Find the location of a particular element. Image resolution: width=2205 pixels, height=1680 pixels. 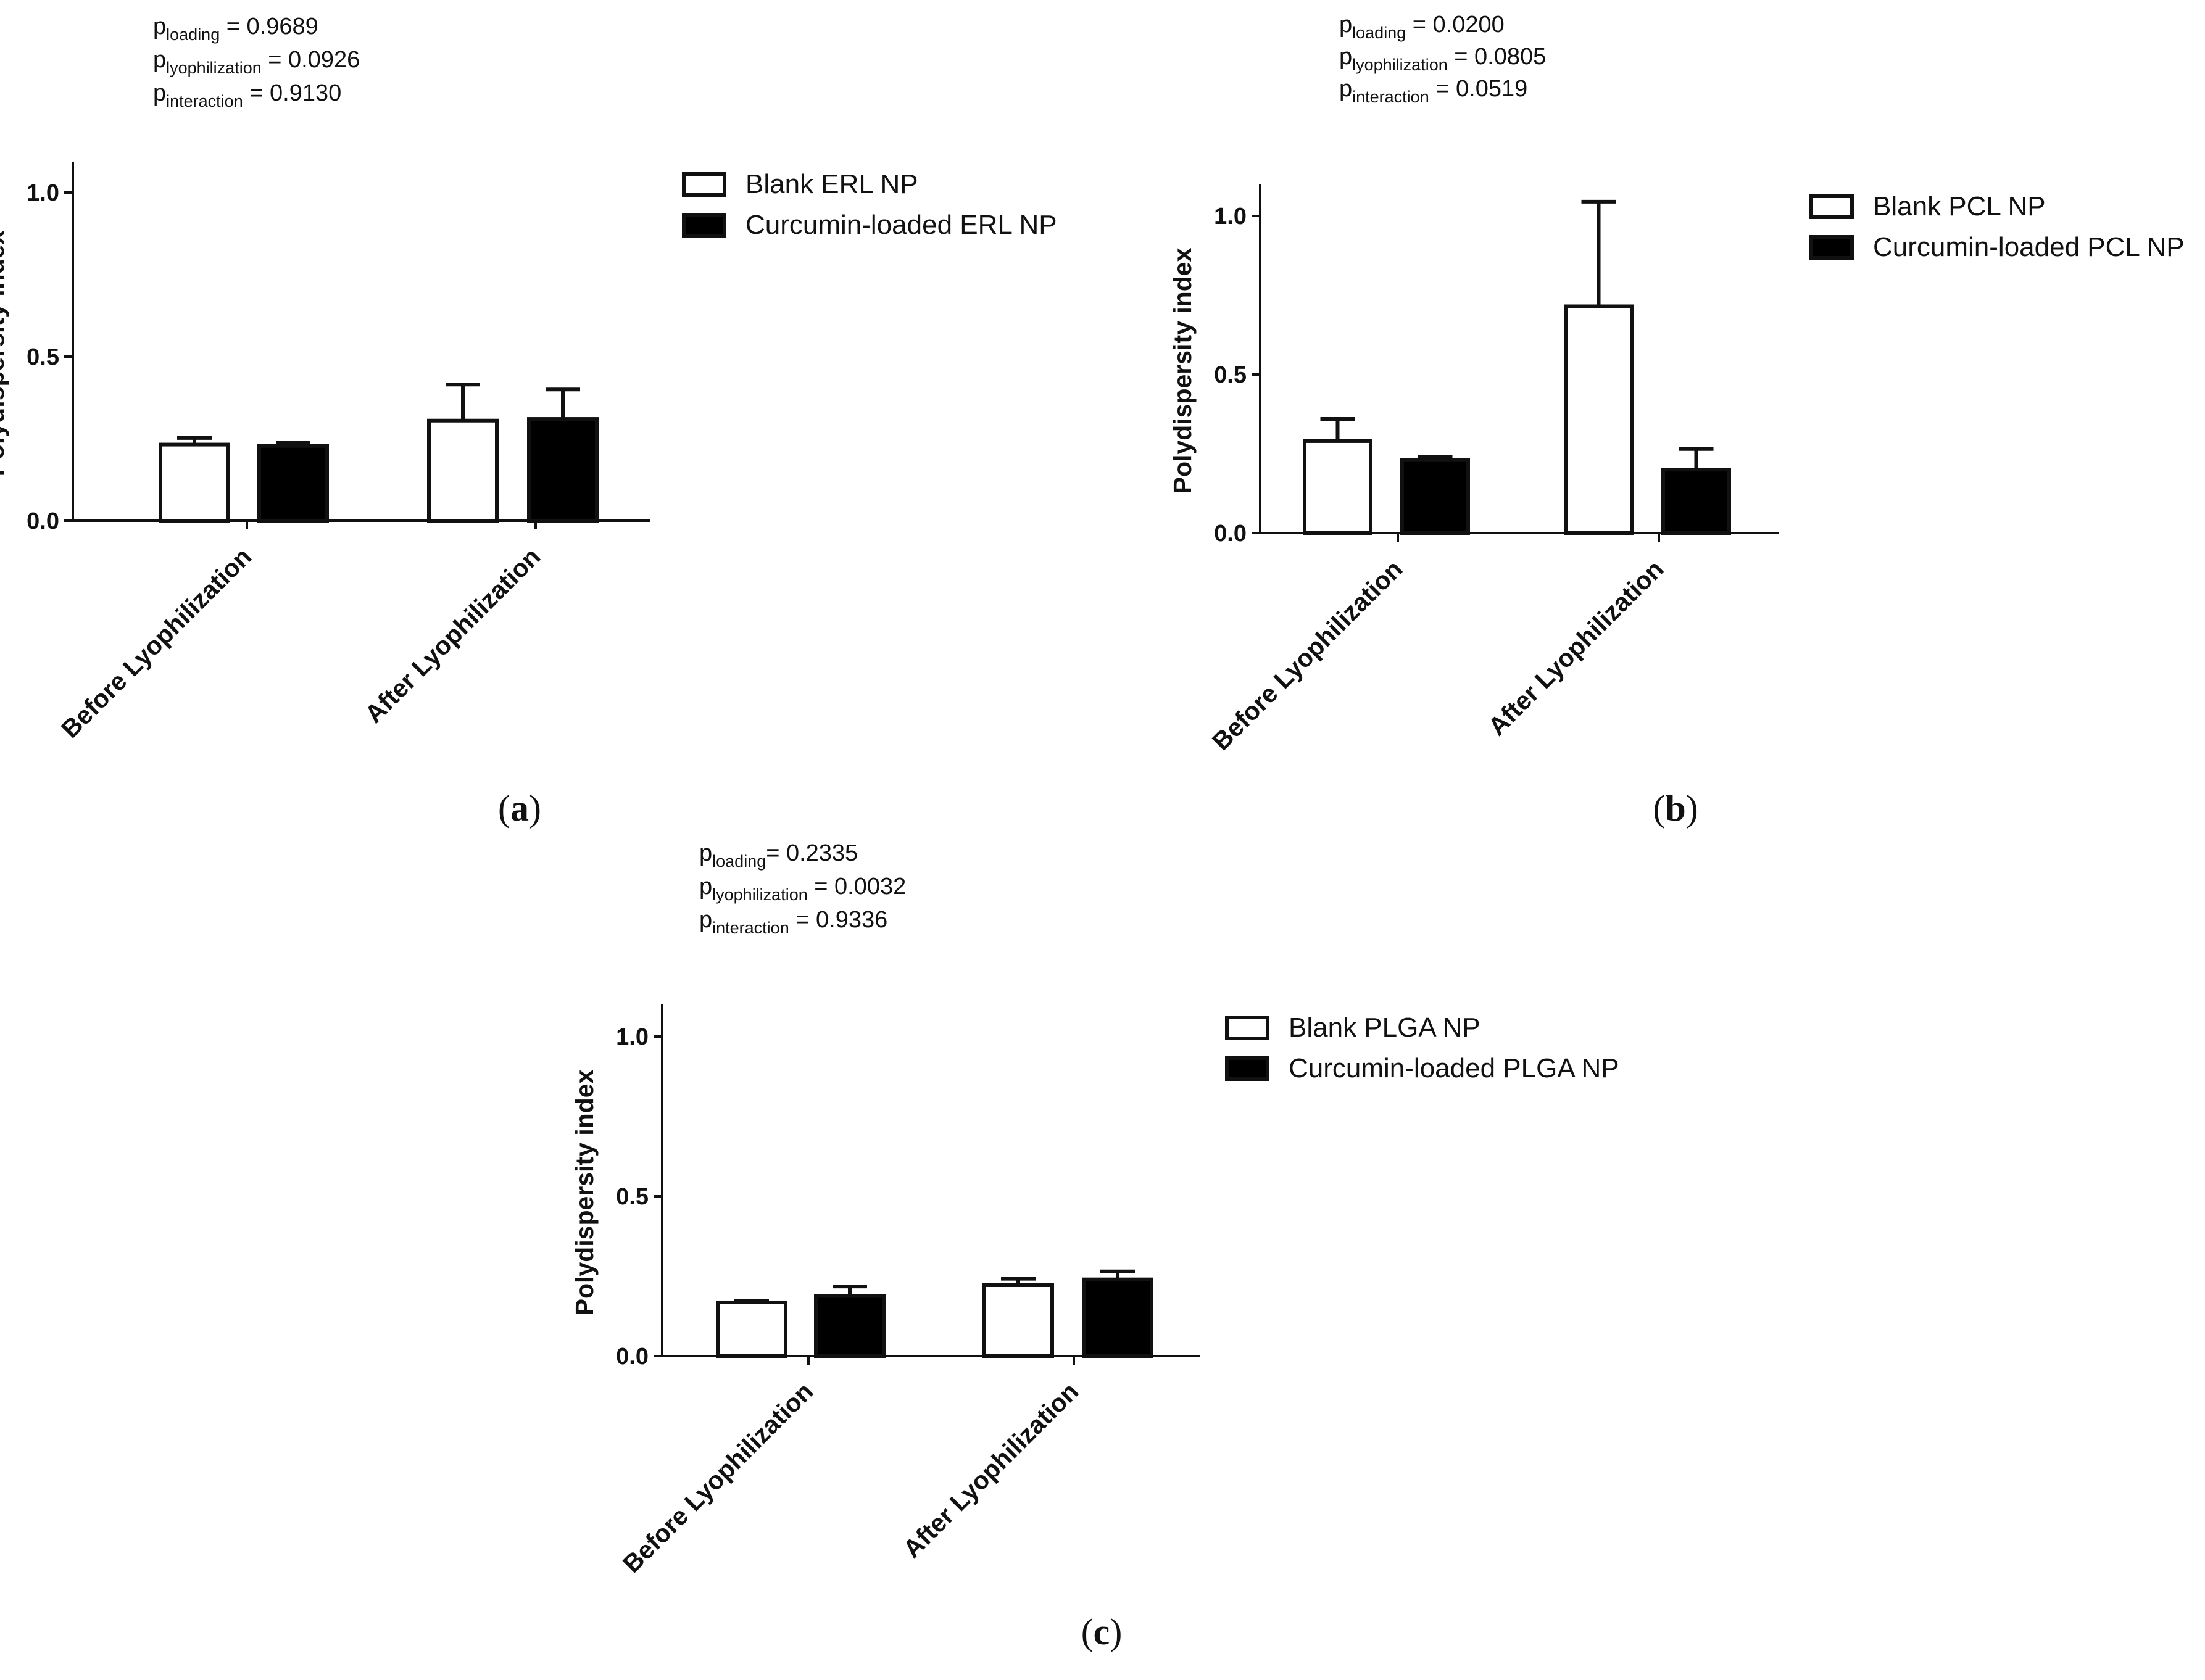

p-value-text: = 0.9130 is located at coordinates (292, 93).